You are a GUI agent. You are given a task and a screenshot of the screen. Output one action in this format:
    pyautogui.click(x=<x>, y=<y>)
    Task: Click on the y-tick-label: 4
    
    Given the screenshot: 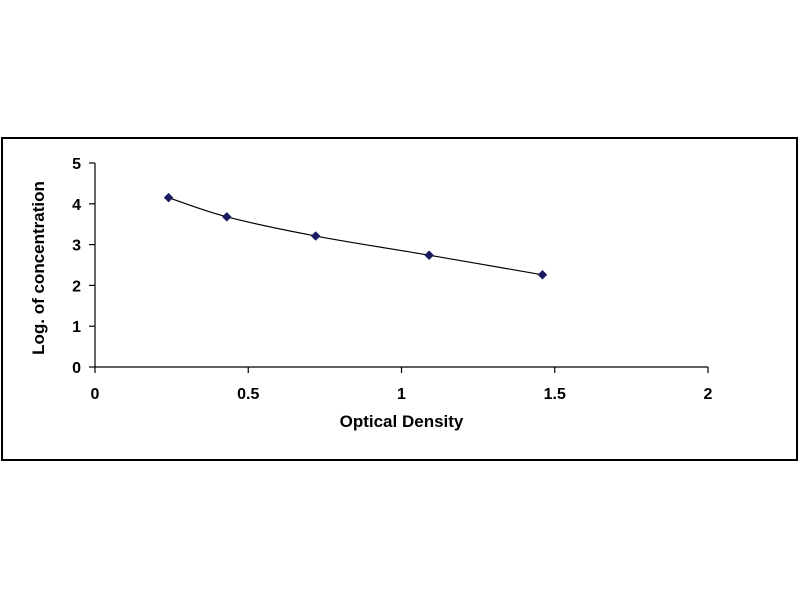 What is the action you would take?
    pyautogui.click(x=76, y=205)
    